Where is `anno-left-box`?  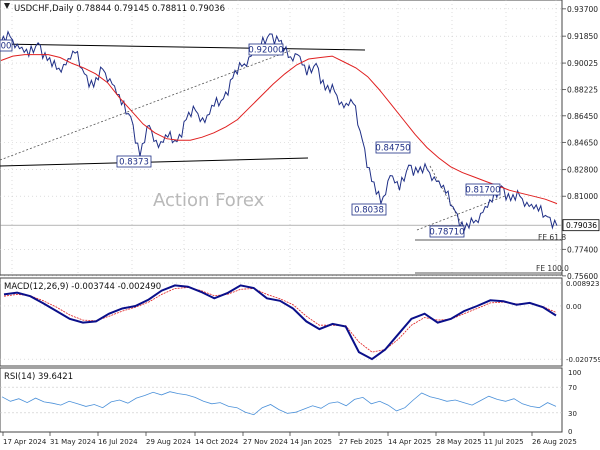
anno-left-box is located at coordinates (6, 45).